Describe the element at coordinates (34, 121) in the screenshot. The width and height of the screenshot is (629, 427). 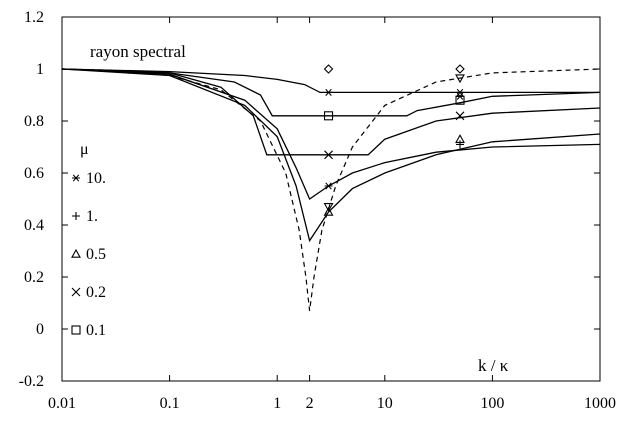
I see `y-tick-label-5: 0.8` at that location.